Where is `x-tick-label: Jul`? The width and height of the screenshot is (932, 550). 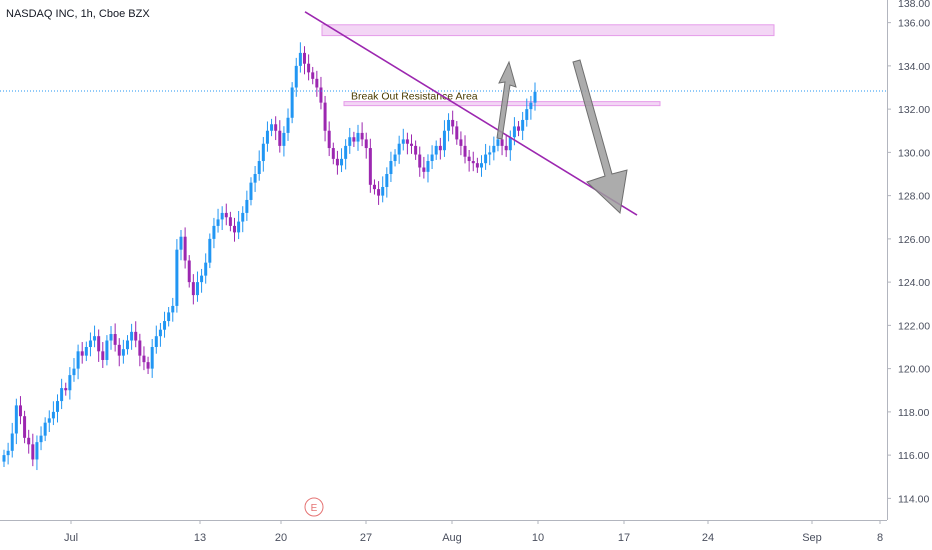
x-tick-label: Jul is located at coordinates (71, 538).